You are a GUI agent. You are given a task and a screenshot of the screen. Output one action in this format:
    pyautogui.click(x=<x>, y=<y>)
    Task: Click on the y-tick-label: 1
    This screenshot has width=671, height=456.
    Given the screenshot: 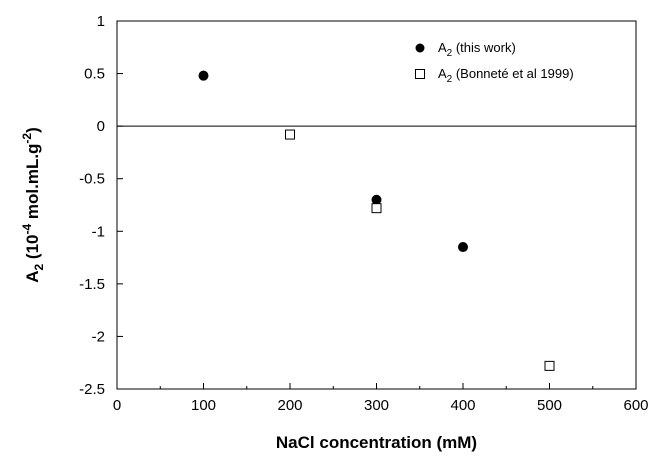 What is the action you would take?
    pyautogui.click(x=101, y=21)
    